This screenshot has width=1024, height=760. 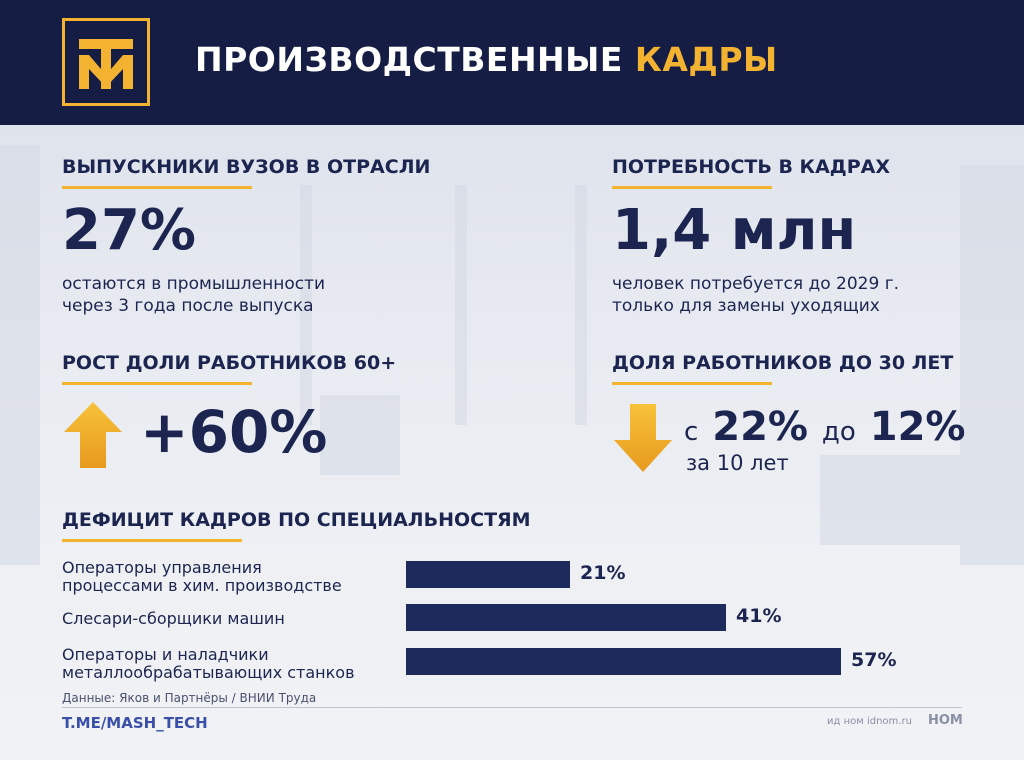 I want to click on under30-to-value: 12%, so click(x=917, y=427).